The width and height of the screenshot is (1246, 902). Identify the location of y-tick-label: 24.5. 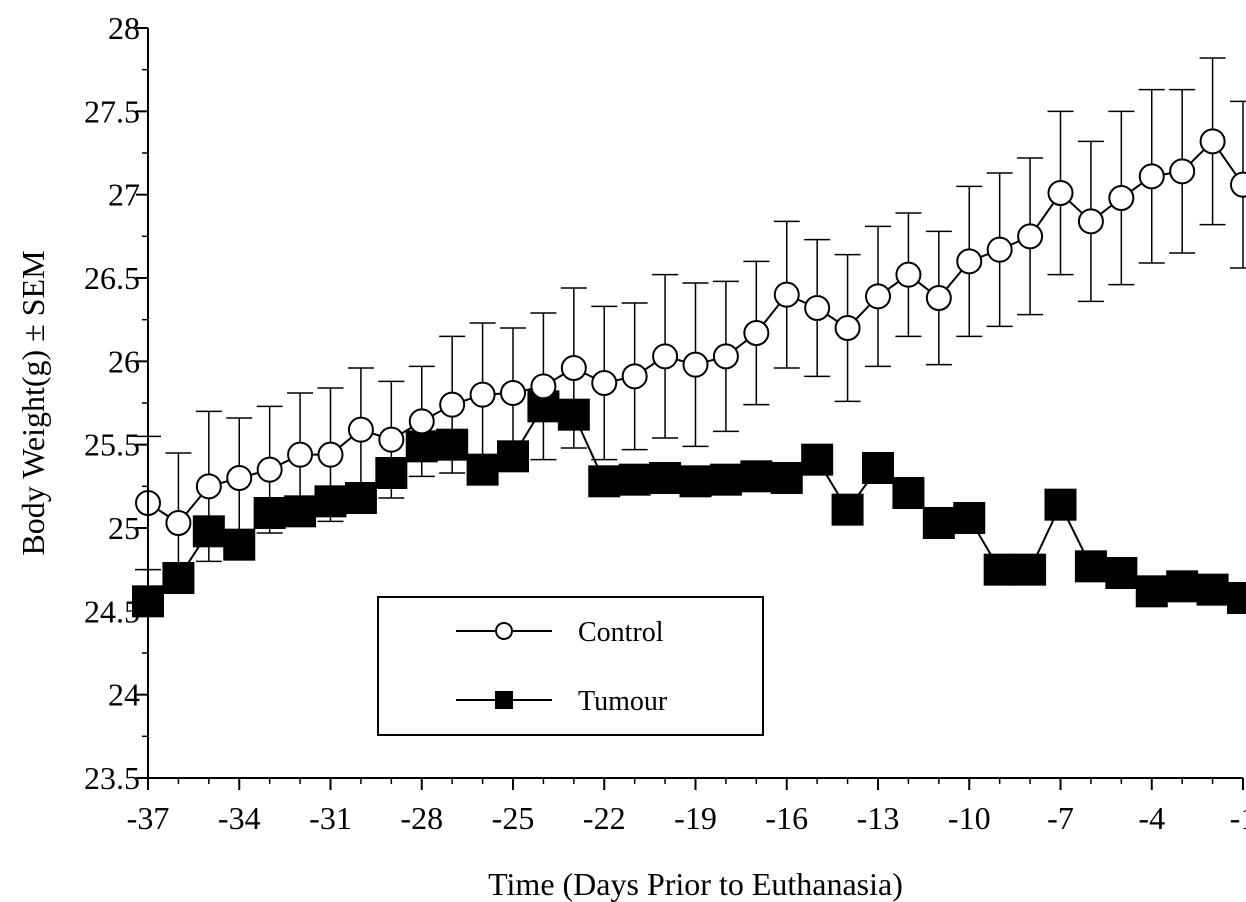
(112, 611).